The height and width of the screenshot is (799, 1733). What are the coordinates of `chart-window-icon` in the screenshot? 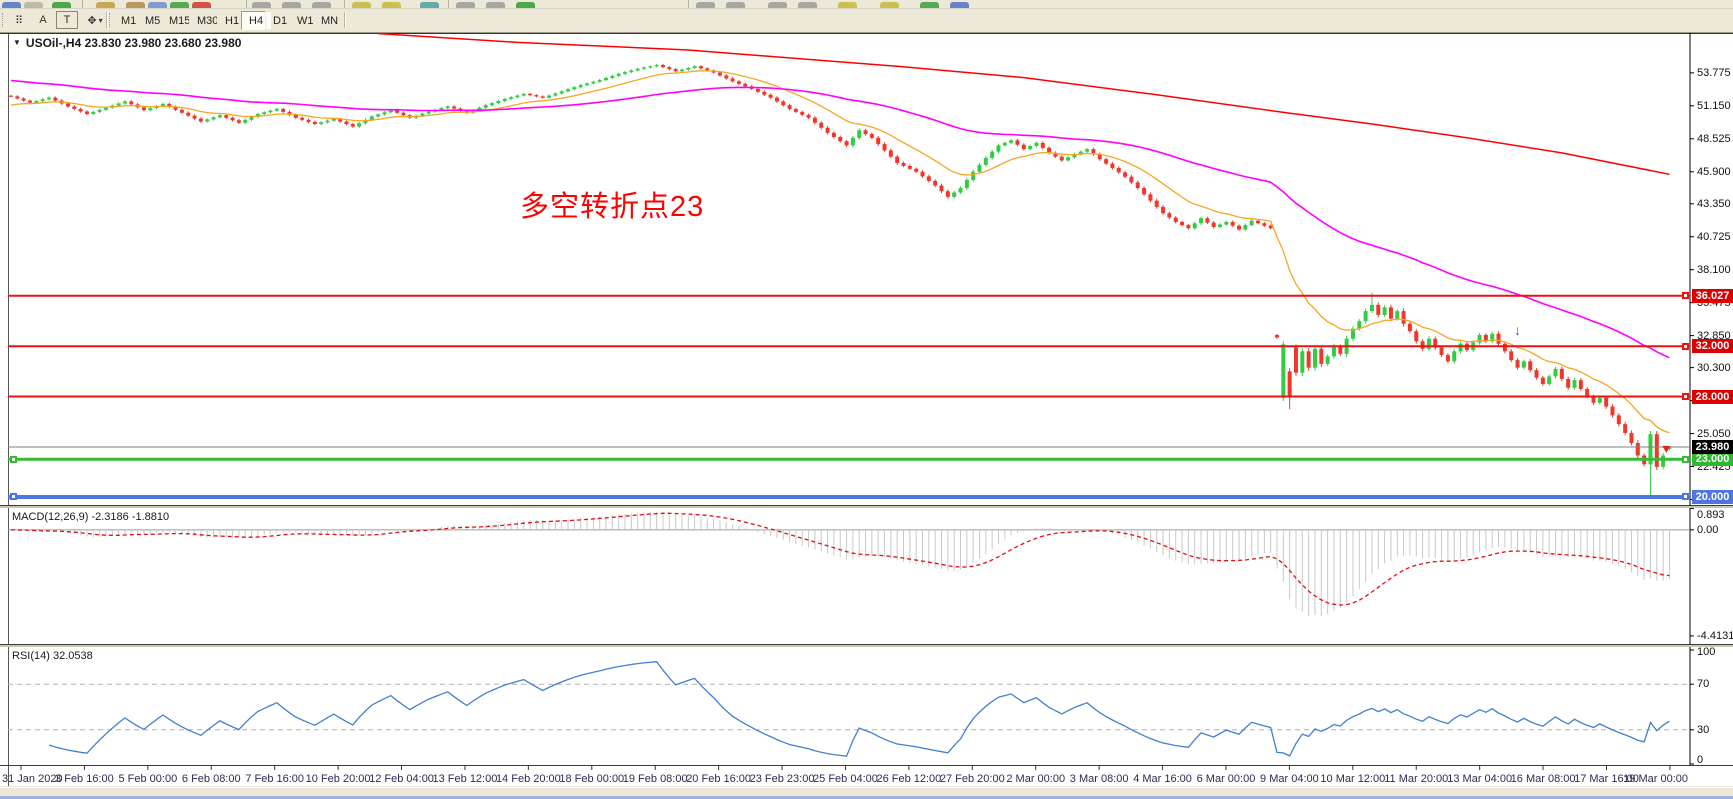 It's located at (157, 5).